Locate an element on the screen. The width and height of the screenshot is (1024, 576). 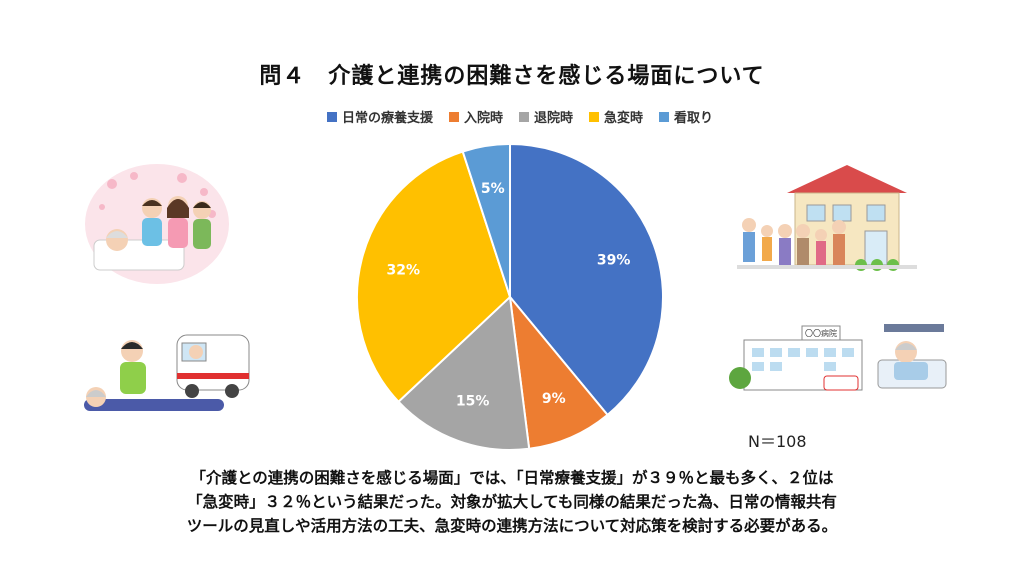
pie-label-3: 32% is located at coordinates (404, 271).